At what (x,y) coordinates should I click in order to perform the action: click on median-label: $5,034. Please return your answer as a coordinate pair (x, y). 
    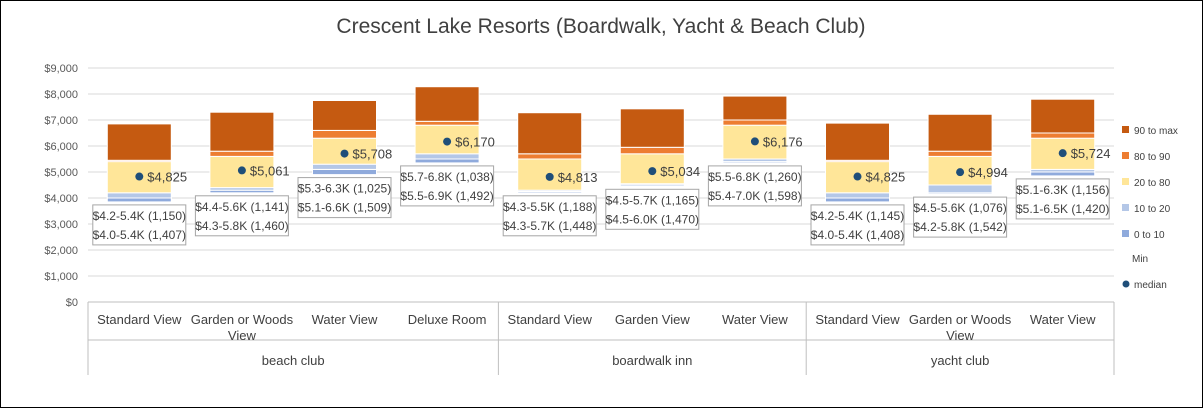
    Looking at the image, I should click on (680, 171).